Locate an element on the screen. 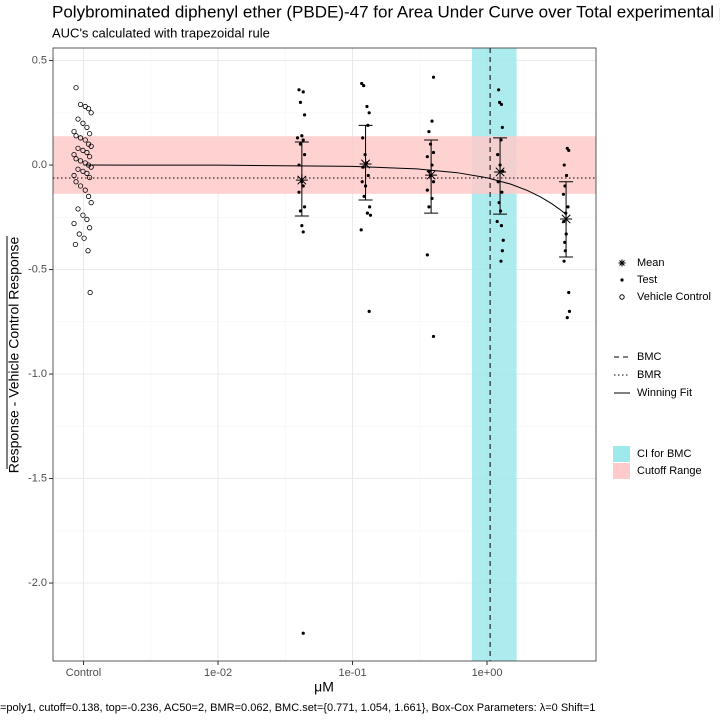  x-tick-label: 1e-02 is located at coordinates (218, 673).